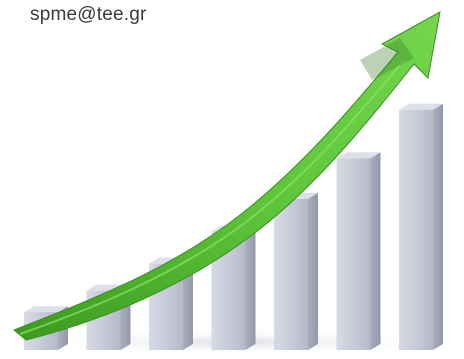 The height and width of the screenshot is (359, 464). I want to click on email-caption: spme@tee.gr, so click(88, 14).